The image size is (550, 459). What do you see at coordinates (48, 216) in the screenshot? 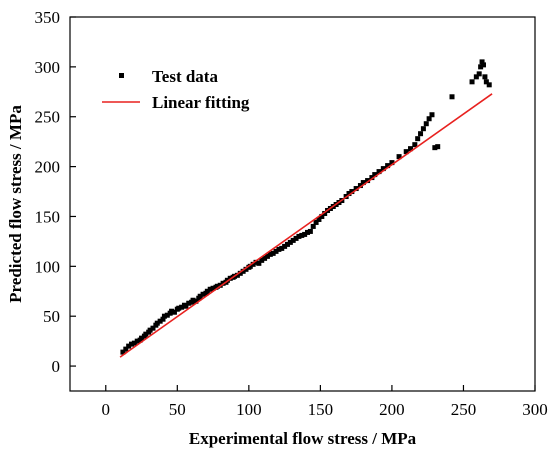
I see `y-tick-label-150: 150` at bounding box center [48, 216].